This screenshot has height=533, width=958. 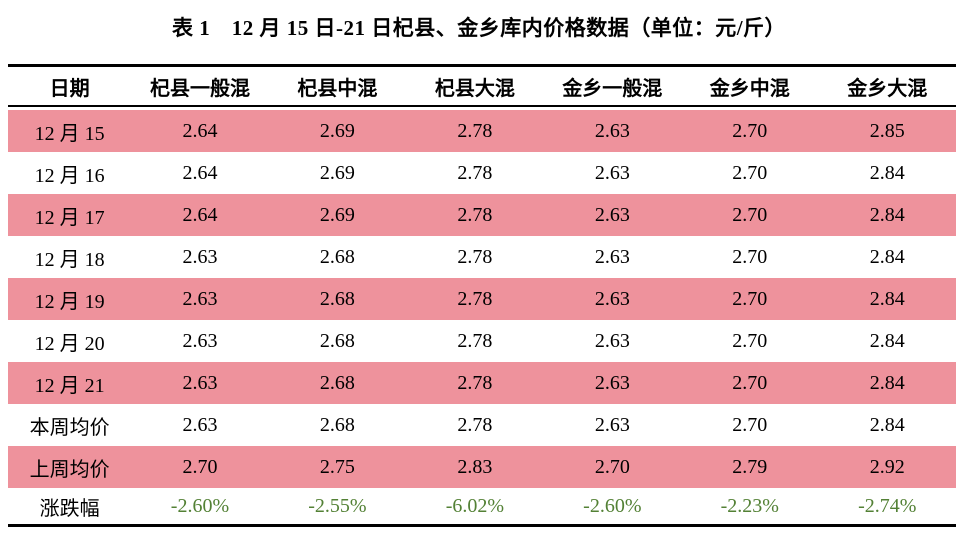 I want to click on table-row: 12 月 15 2.64 2.69 2.78 2.63 2.70 2.85, so click(x=482, y=129).